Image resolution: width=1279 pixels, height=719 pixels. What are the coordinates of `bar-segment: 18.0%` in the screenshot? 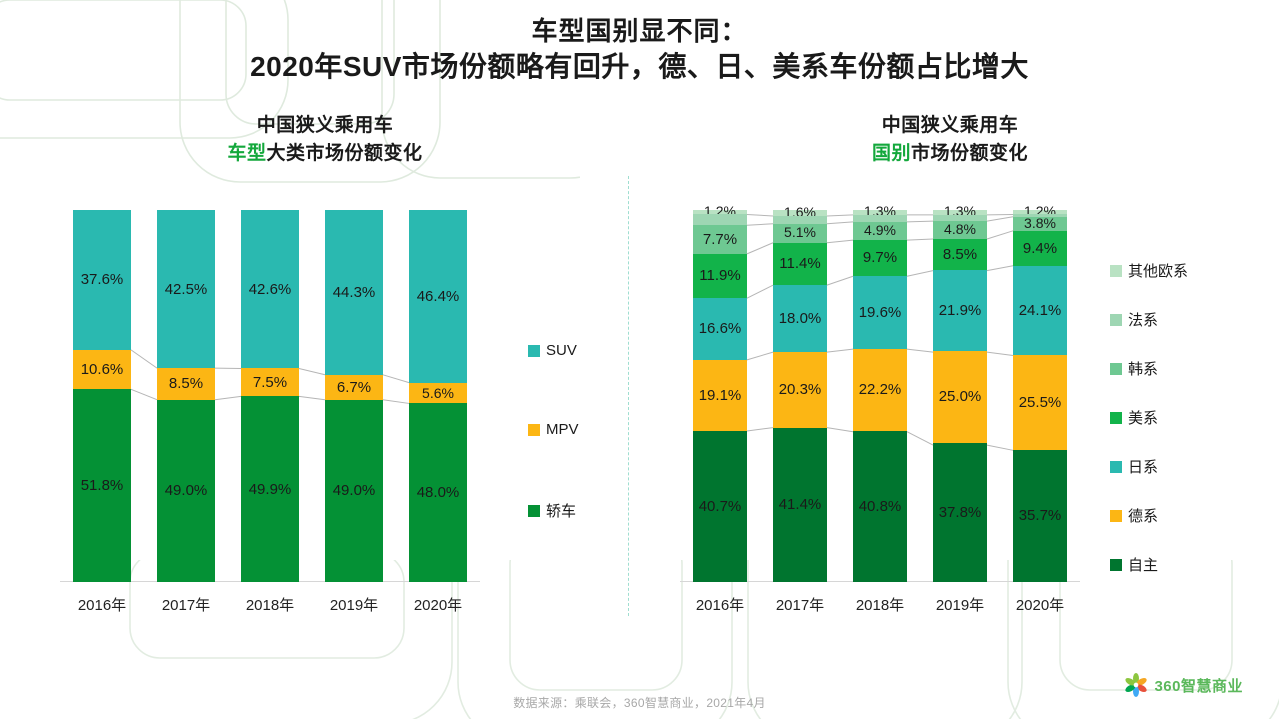 It's located at (800, 319).